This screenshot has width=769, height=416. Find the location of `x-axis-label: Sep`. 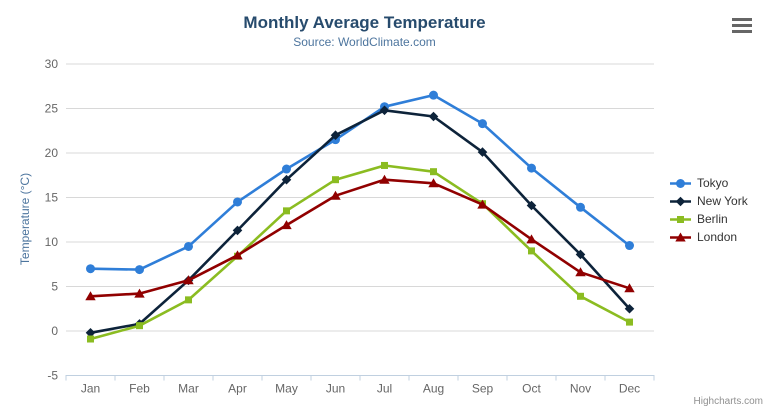

x-axis-label: Sep is located at coordinates (483, 389).